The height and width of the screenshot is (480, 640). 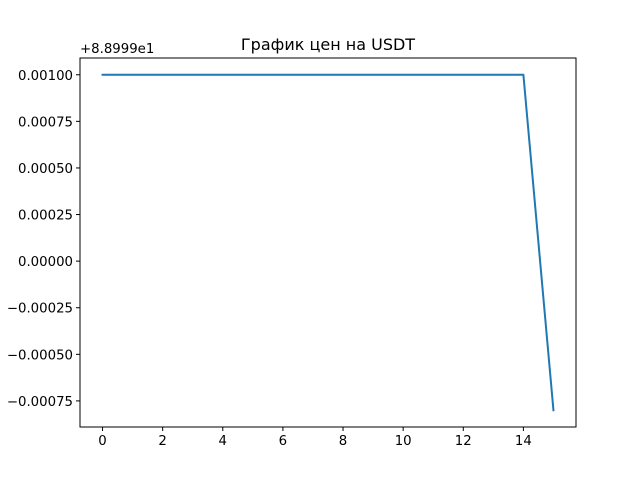 I want to click on x-tick-label: 10, so click(x=403, y=441).